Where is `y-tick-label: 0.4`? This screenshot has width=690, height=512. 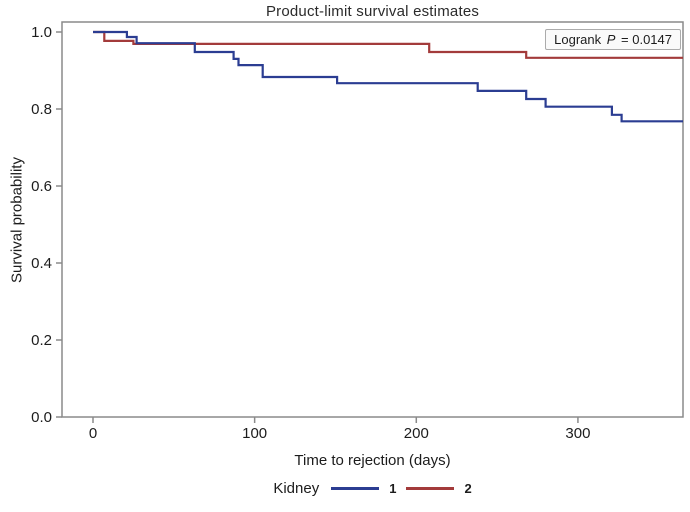 y-tick-label: 0.4 is located at coordinates (41, 263).